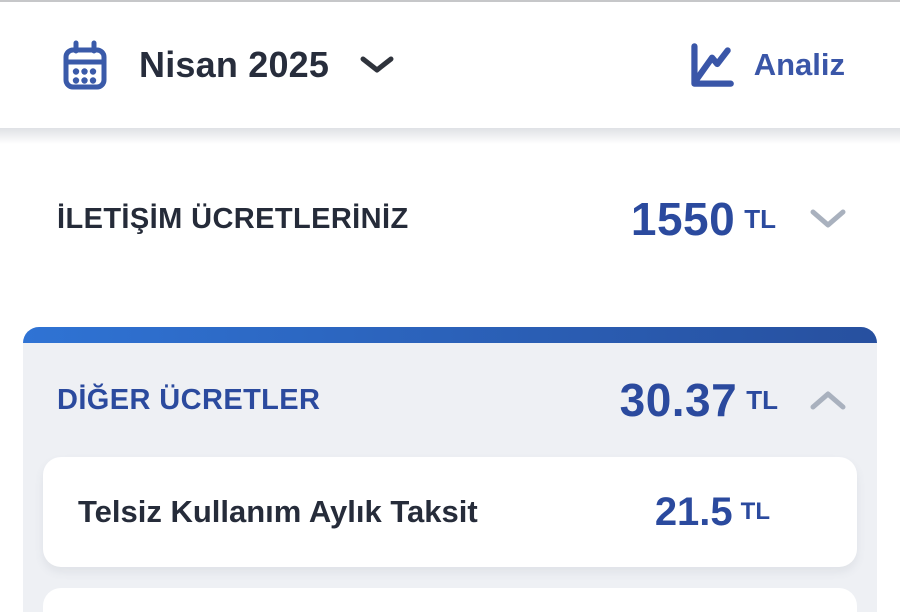 This screenshot has height=612, width=900. I want to click on communication-charges-row: İLETİŞİM ÜCRETLERİNİZ 1550 TL, so click(452, 219).